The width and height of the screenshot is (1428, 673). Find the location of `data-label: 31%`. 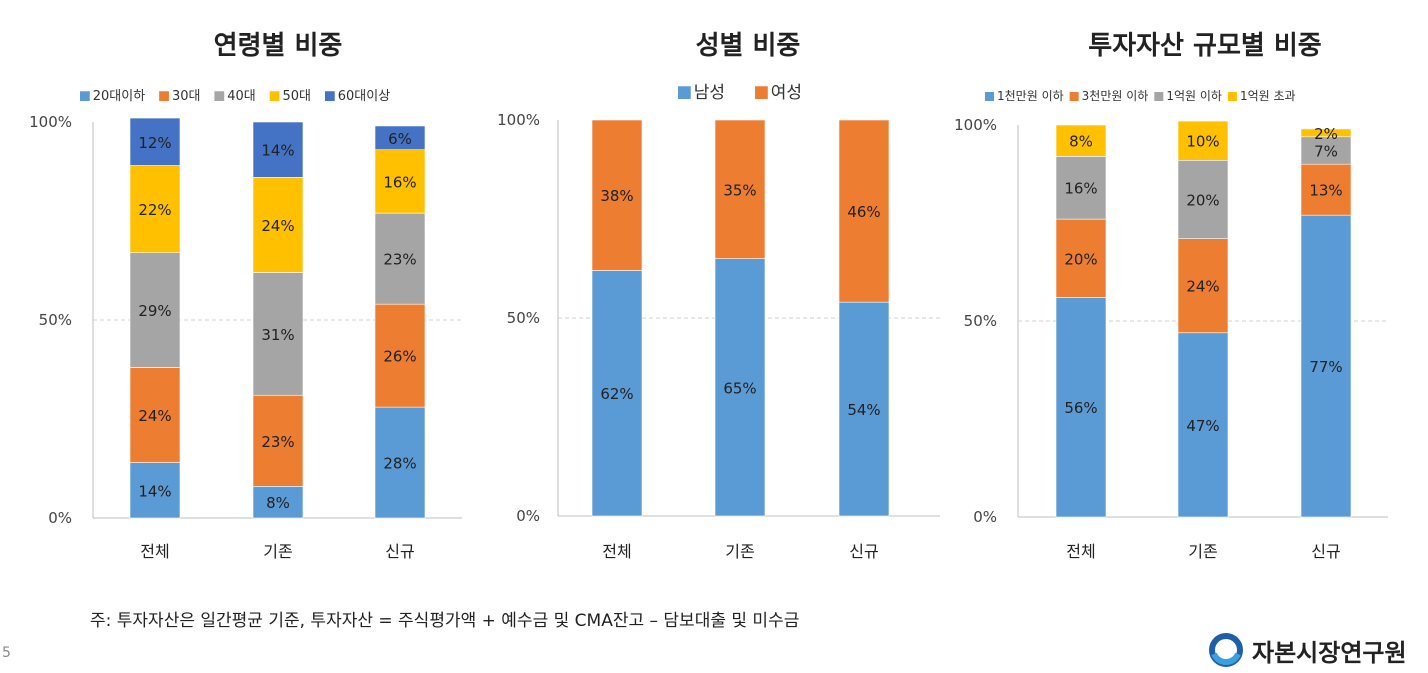

data-label: 31% is located at coordinates (277, 335).